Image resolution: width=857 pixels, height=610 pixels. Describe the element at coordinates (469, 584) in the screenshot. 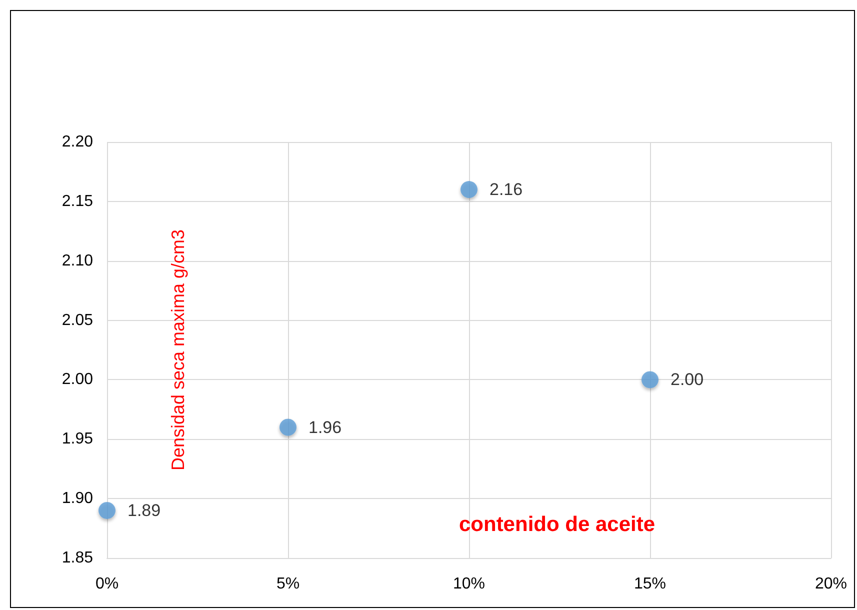

I see `x-tick-label: 10%` at that location.